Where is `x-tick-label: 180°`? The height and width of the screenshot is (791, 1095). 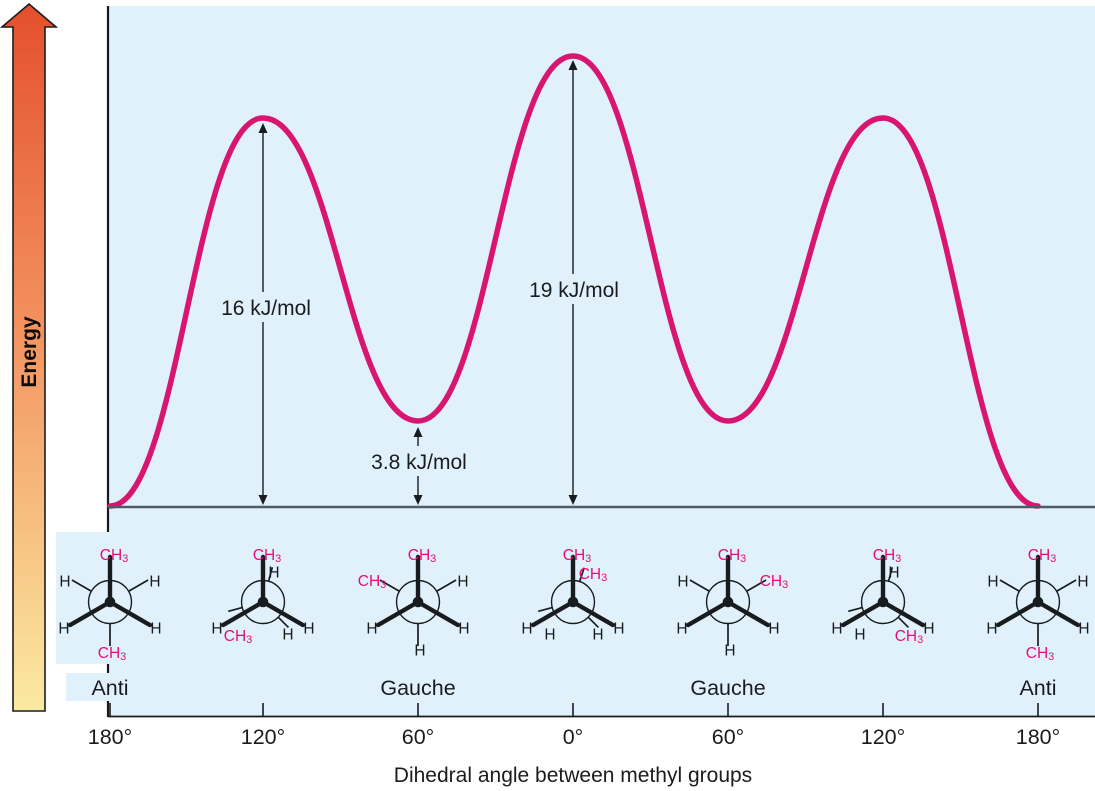 x-tick-label: 180° is located at coordinates (1038, 737).